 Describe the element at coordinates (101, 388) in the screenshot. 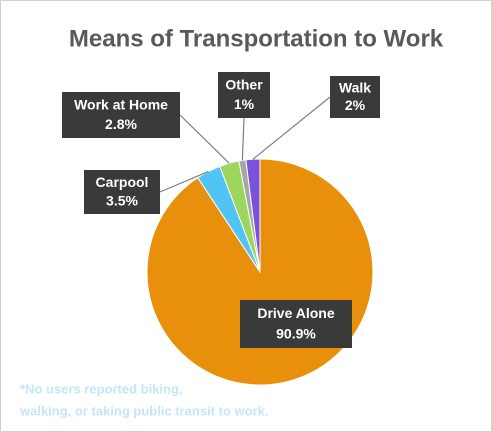

I see `footnote: *No users reported biking,` at that location.